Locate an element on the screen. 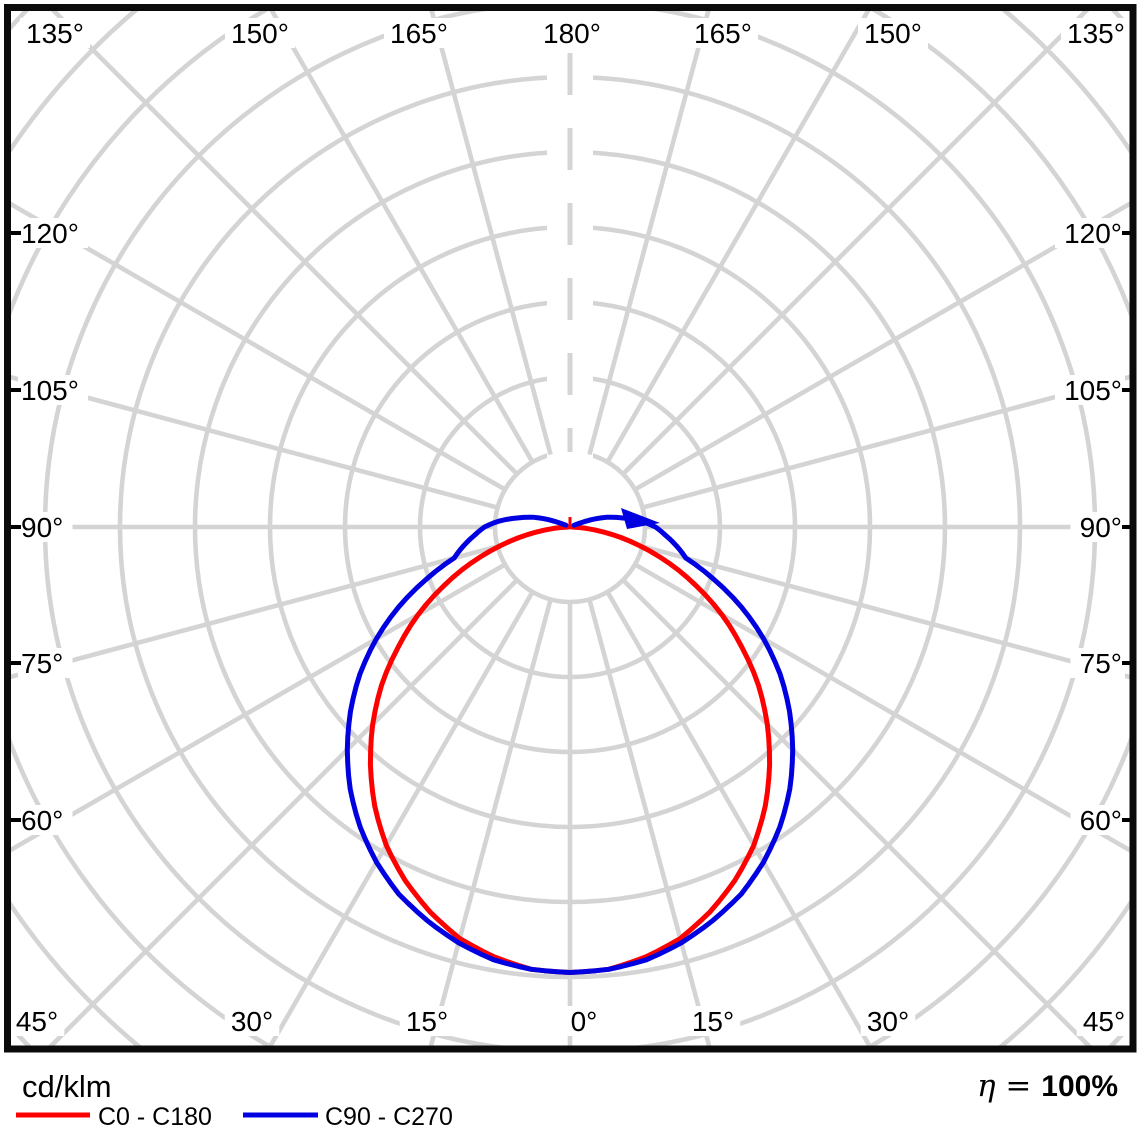 The image size is (1143, 1143). legend: C0 - C180 C90 - C270 is located at coordinates (234, 1117).